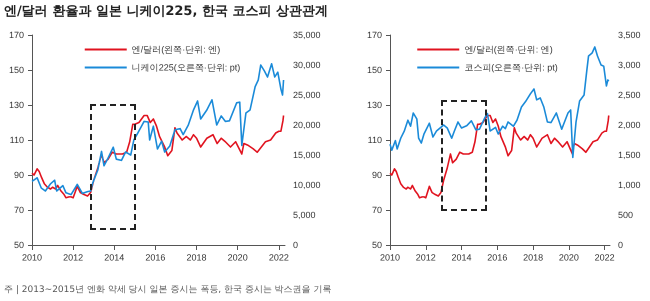 The image size is (650, 301). What do you see at coordinates (307, 35) in the screenshot?
I see `y2-tick-label: 35,000` at bounding box center [307, 35].